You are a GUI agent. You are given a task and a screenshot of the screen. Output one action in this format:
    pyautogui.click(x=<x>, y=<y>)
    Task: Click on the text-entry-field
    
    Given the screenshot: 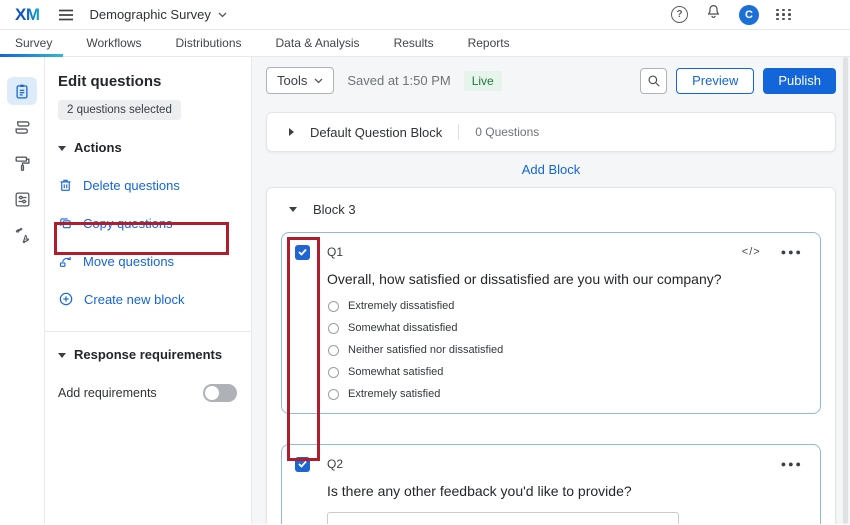 What is the action you would take?
    pyautogui.click(x=503, y=518)
    